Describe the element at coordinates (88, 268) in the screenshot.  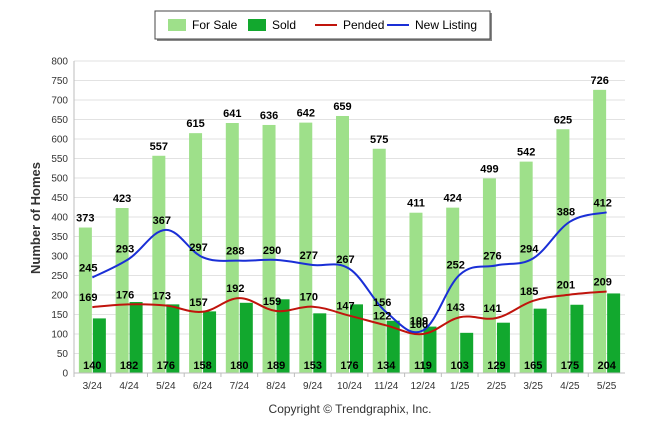
I see `new-listing-value-label: 245` at that location.